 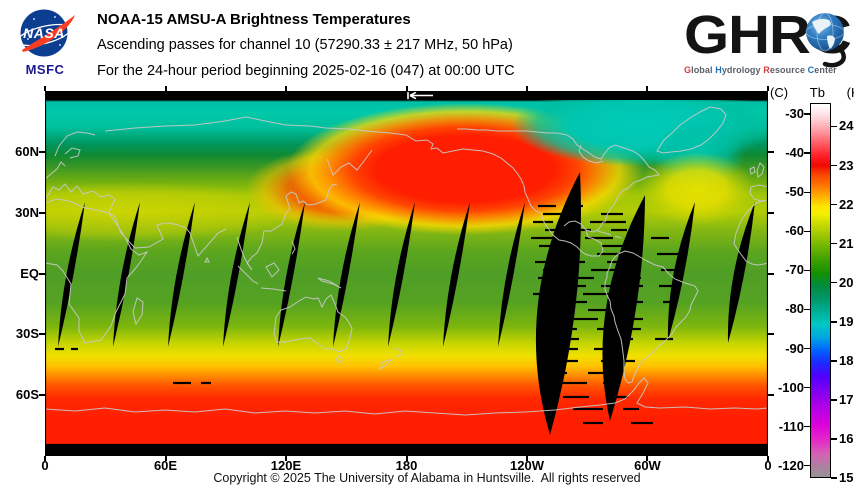 What do you see at coordinates (45, 465) in the screenshot?
I see `lon-tick-label: 0` at bounding box center [45, 465].